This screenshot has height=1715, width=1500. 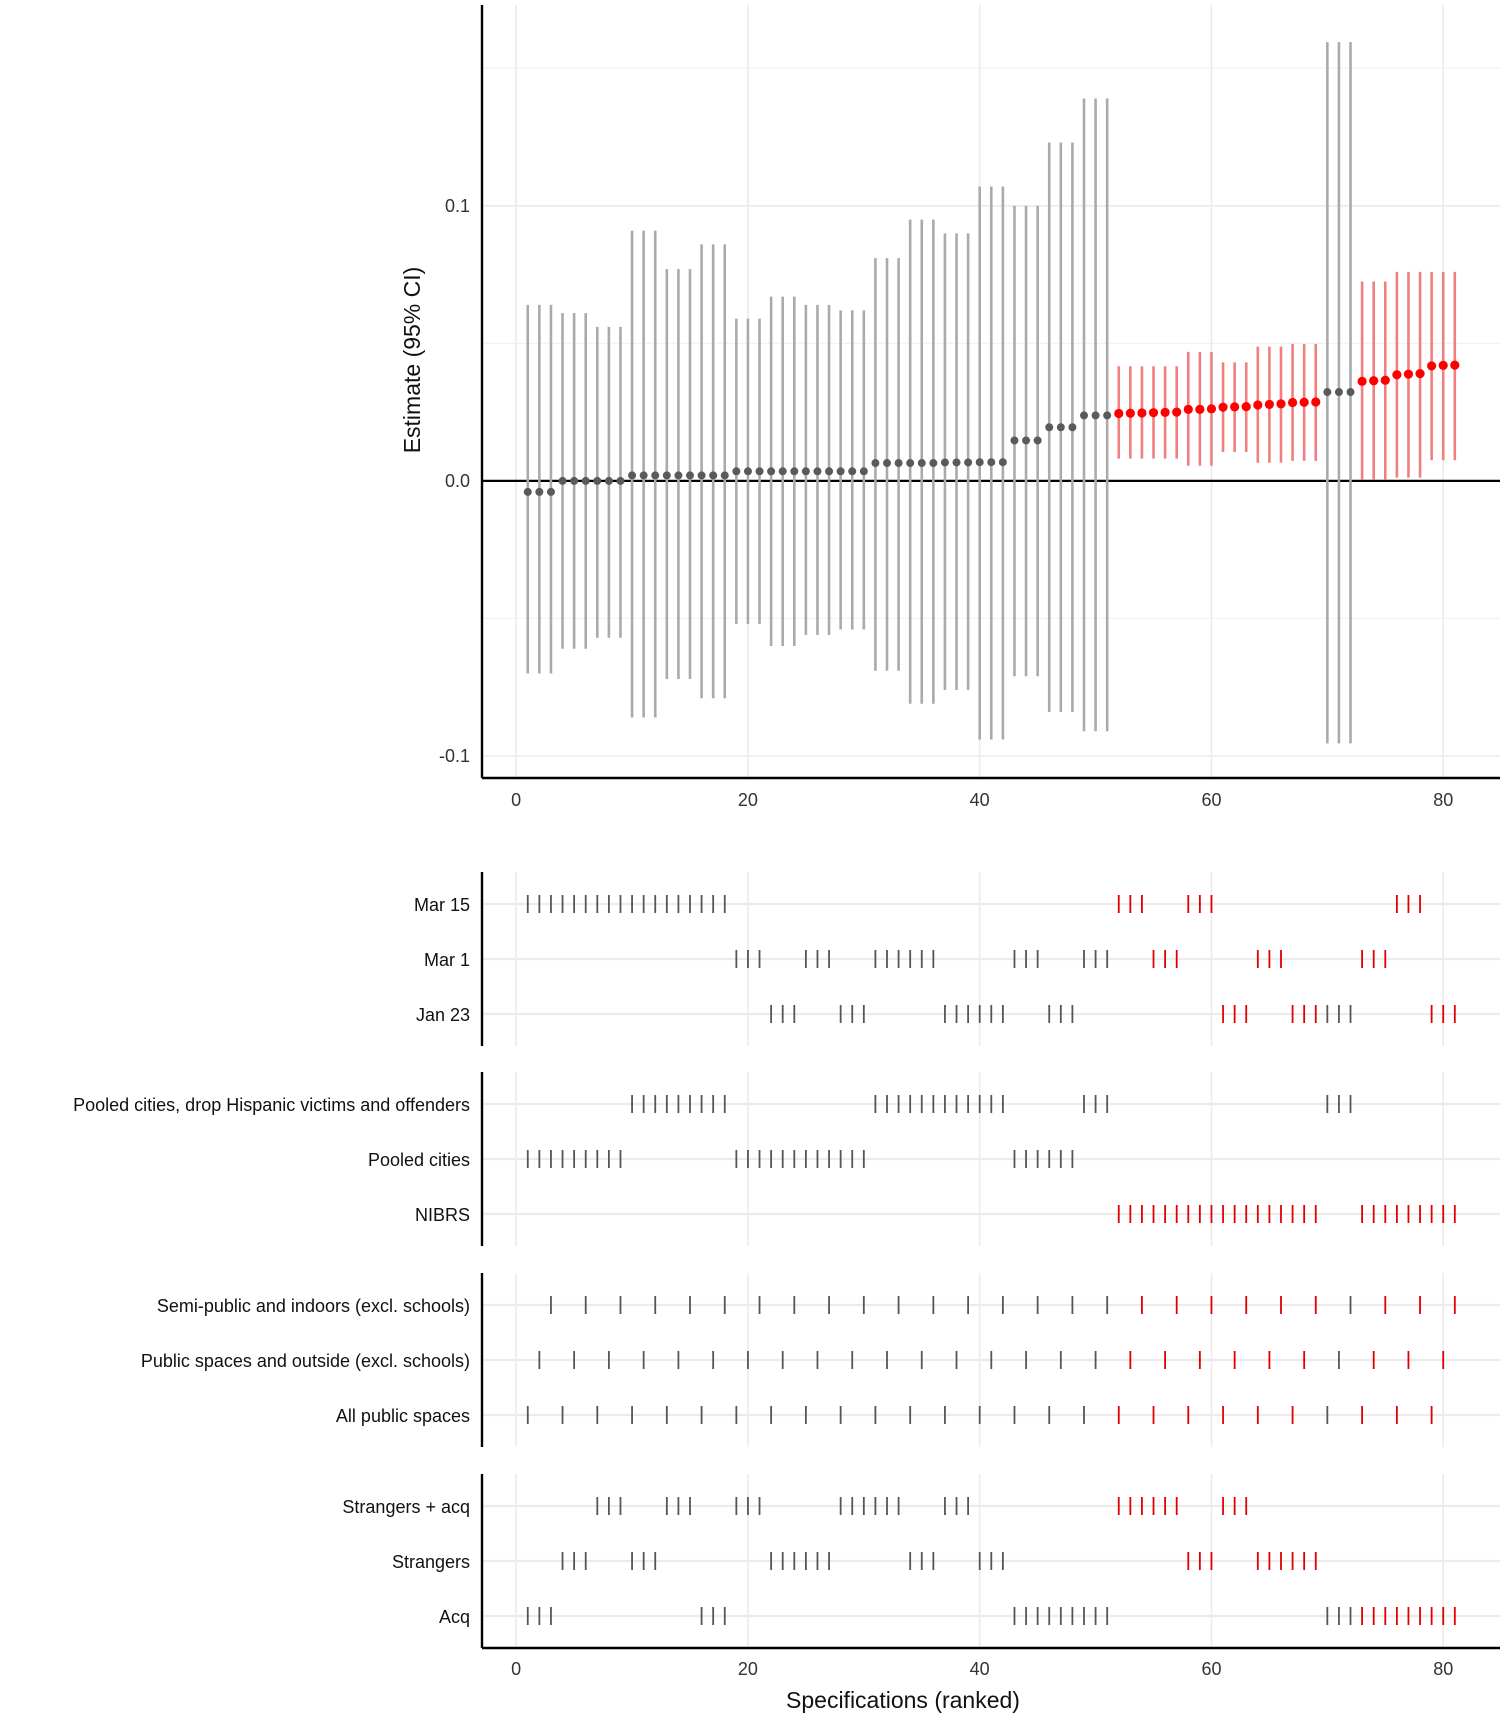 I want to click on row-label: Mar 1, so click(x=447, y=960).